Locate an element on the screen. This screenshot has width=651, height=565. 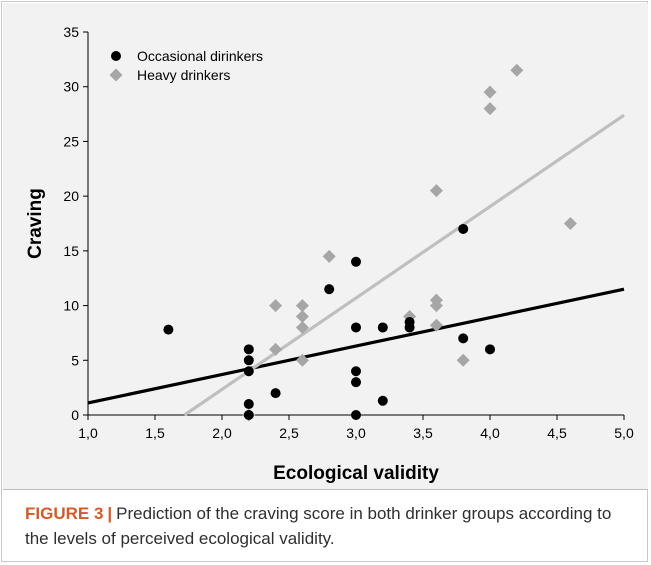
y-axis-title: Craving is located at coordinates (35, 223).